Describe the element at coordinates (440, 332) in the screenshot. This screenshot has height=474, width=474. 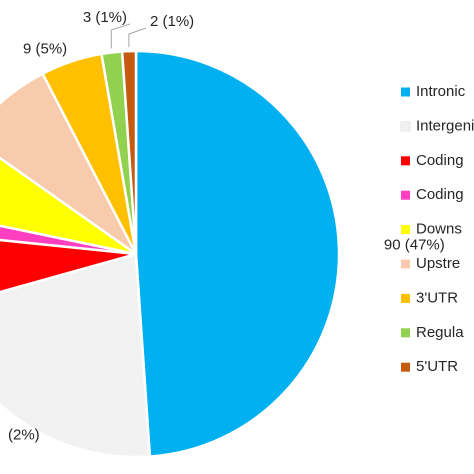
I see `legend-label-7: Regula` at that location.